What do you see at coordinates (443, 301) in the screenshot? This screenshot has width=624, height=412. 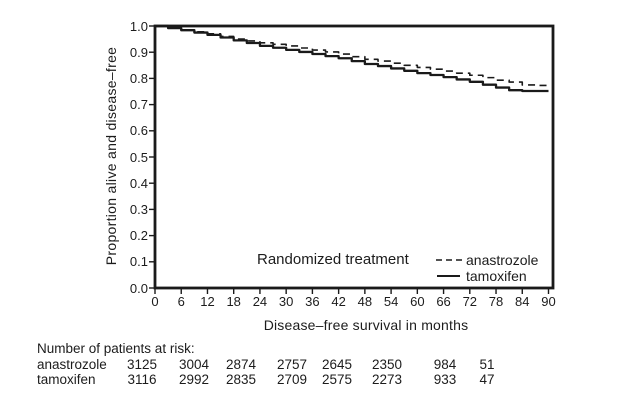 I see `x-tick-label: 66` at bounding box center [443, 301].